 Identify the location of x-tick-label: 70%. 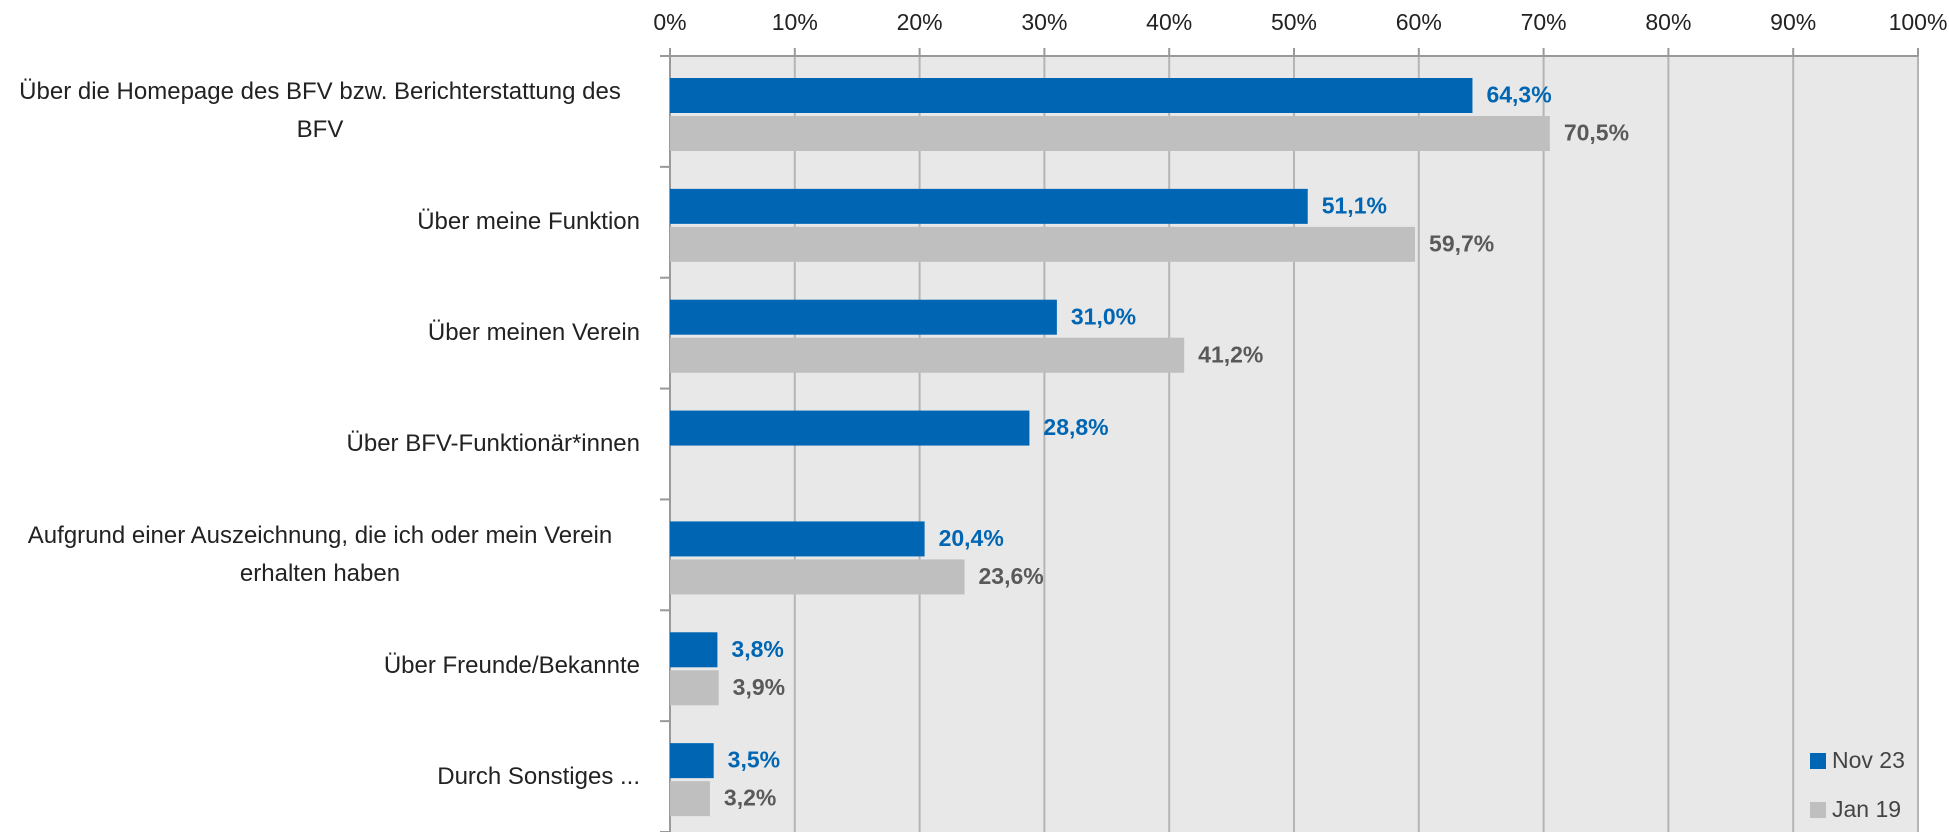
(1544, 22).